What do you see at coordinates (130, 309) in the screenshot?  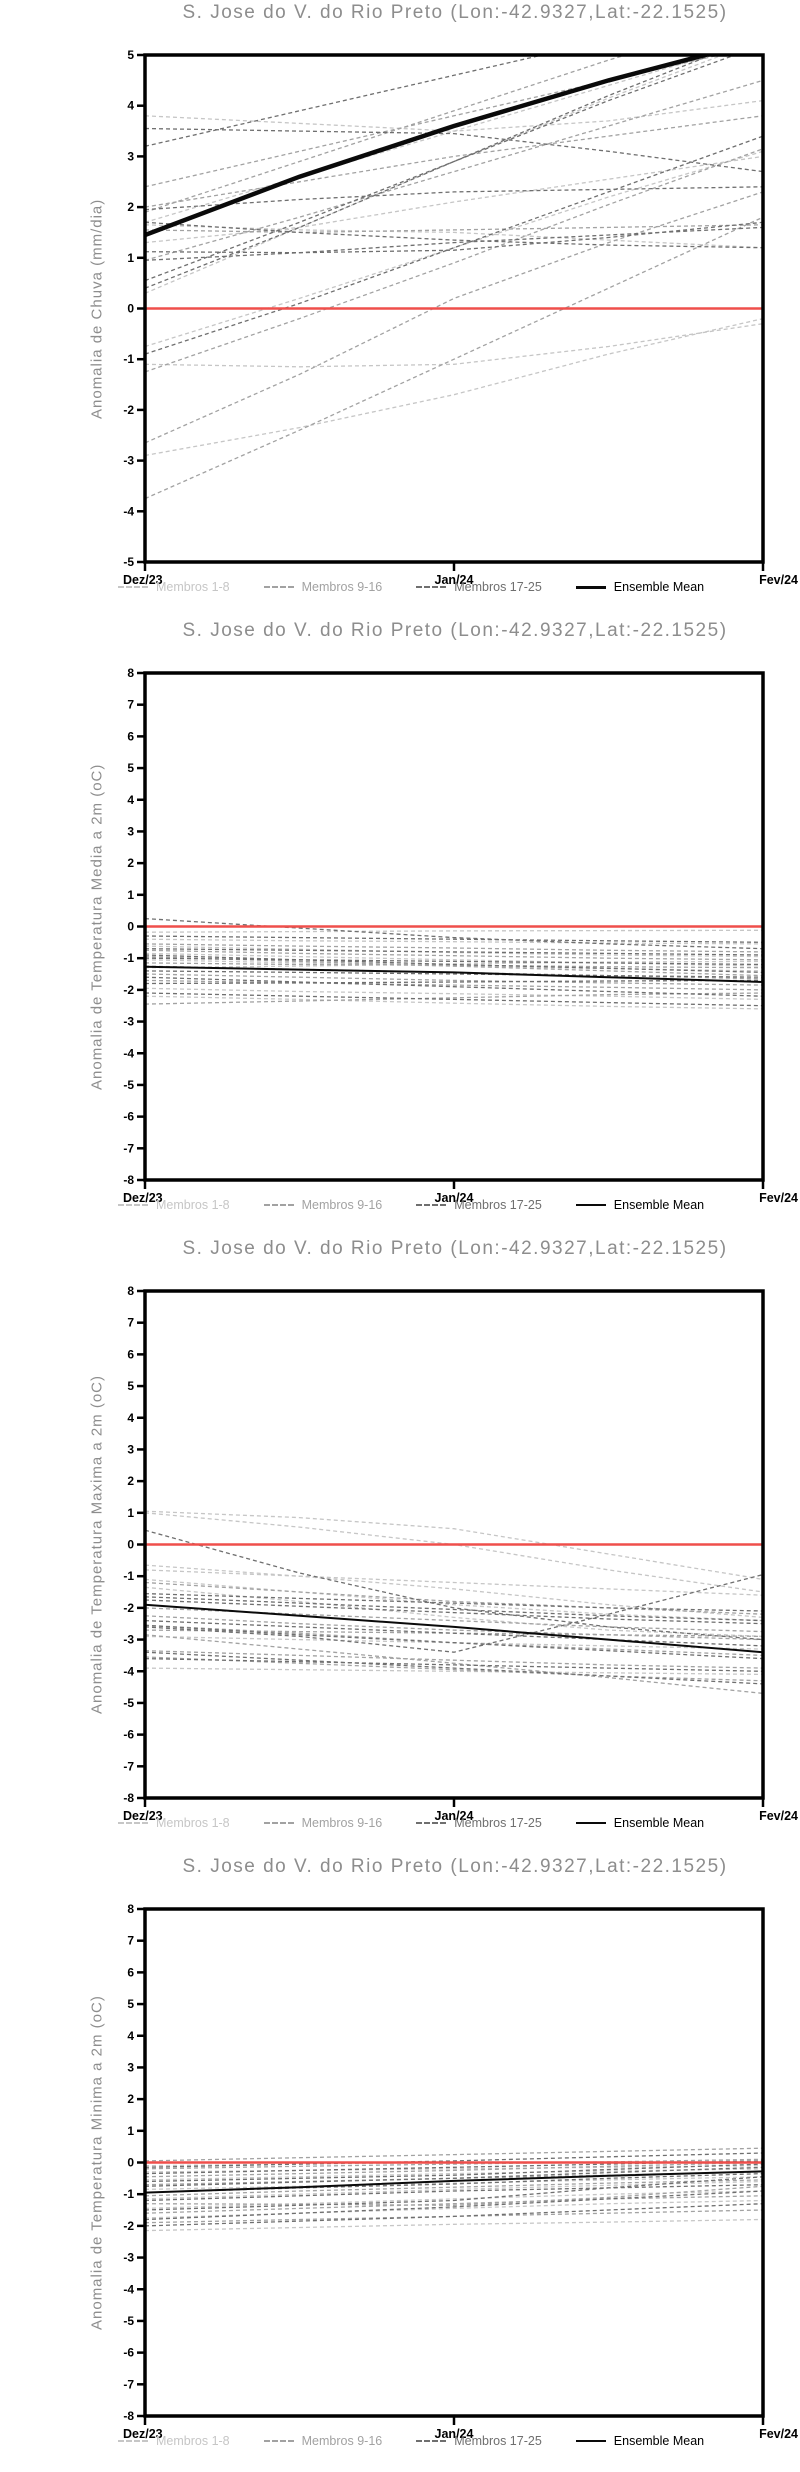 I see `y-axis-tick-label: 0` at bounding box center [130, 309].